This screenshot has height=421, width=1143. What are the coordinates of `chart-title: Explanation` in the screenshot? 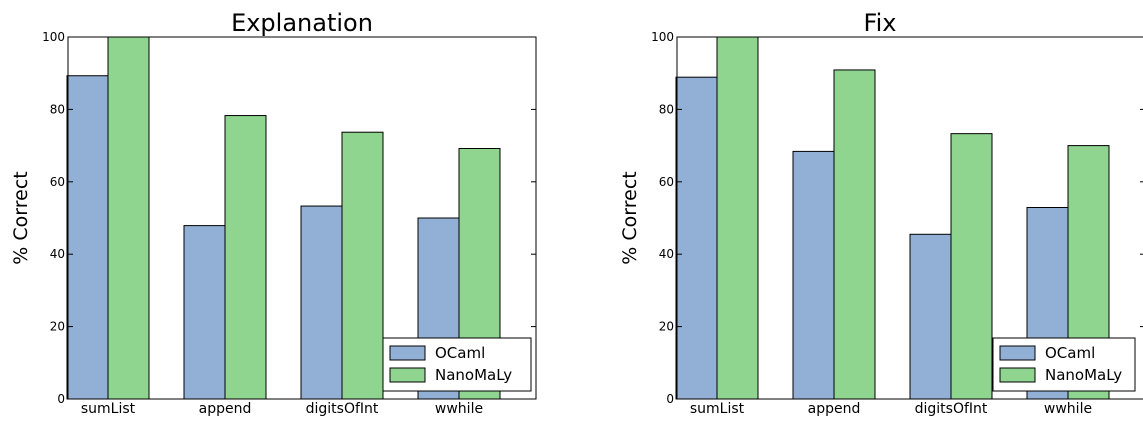 It's located at (302, 23).